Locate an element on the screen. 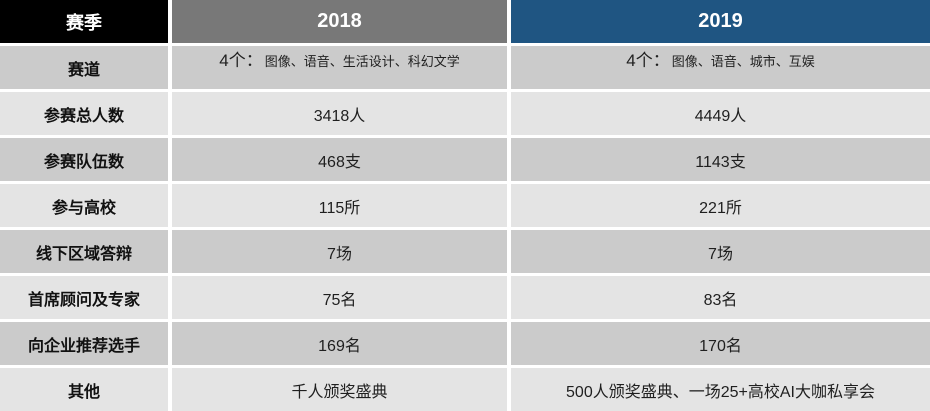  cell-2019-participants: 4449人 is located at coordinates (720, 113).